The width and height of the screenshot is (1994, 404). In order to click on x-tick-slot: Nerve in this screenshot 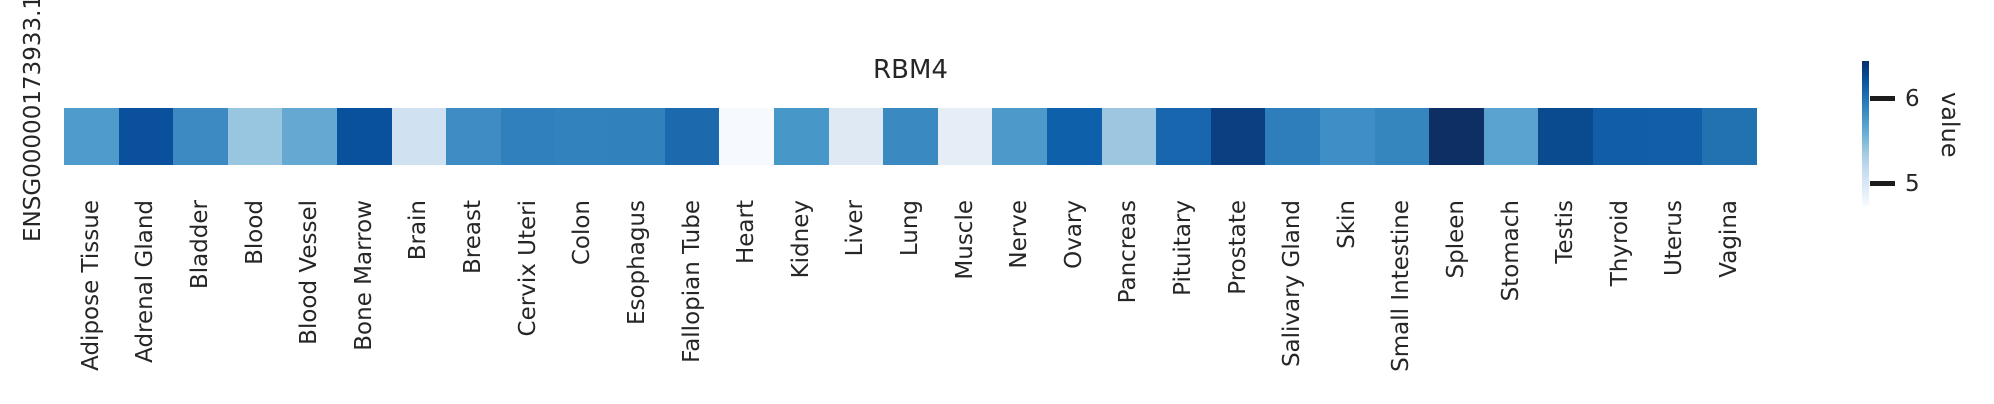, I will do `click(1019, 300)`.